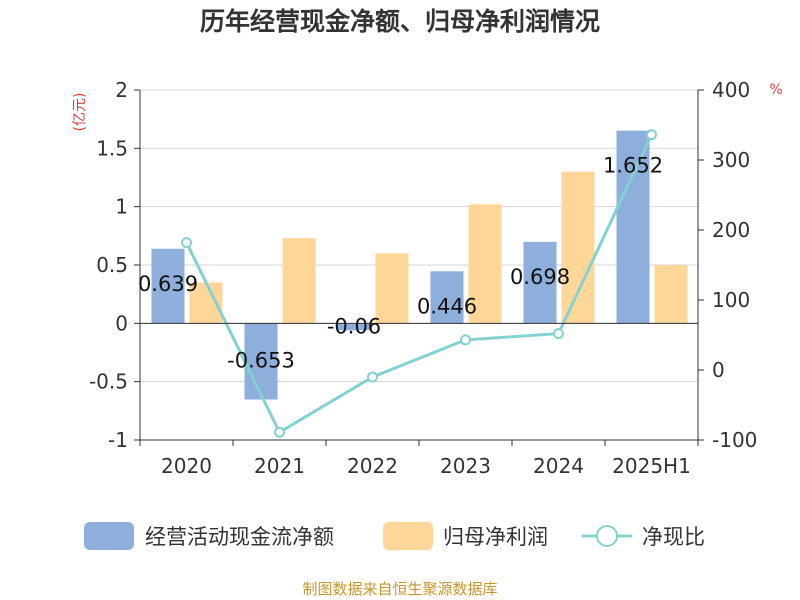 This screenshot has width=800, height=600. What do you see at coordinates (558, 466) in the screenshot?
I see `x-tick-label: 2024` at bounding box center [558, 466].